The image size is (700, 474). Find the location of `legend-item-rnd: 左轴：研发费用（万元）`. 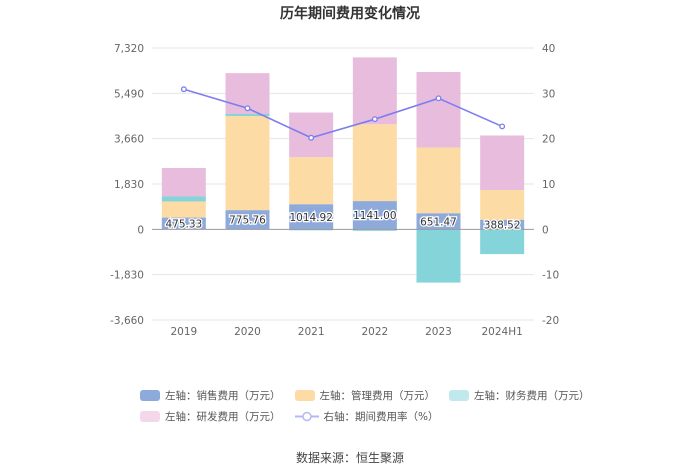

legend-item-rnd: 左轴：研发费用（万元） is located at coordinates (210, 416).